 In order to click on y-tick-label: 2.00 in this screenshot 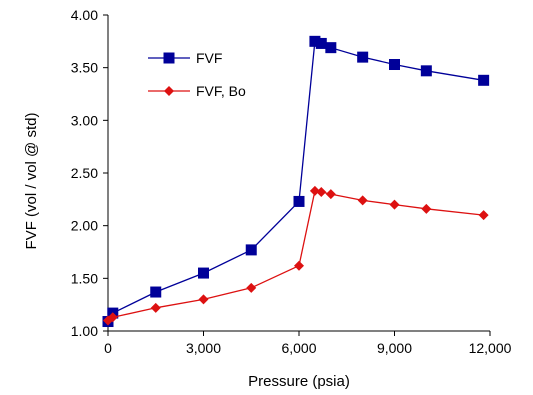, I will do `click(84, 226)`.